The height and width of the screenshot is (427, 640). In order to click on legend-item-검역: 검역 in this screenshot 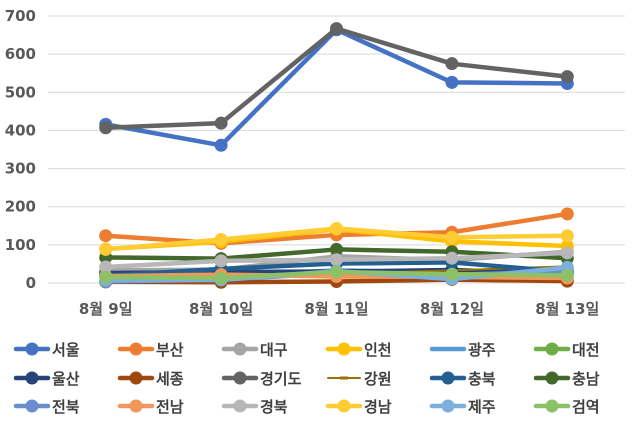, I will do `click(566, 407)`.